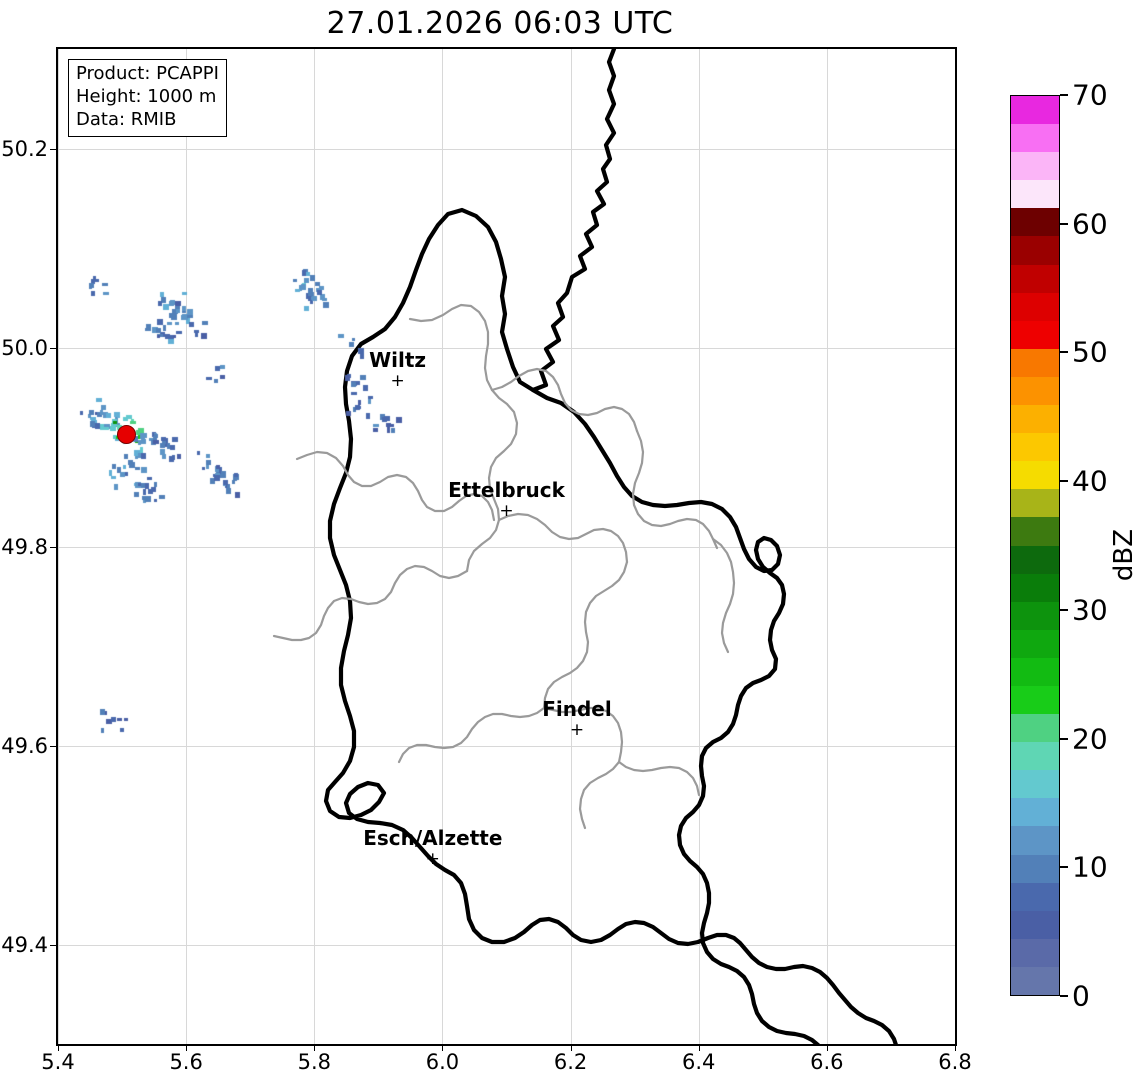 The image size is (1145, 1084). I want to click on x-tick-label: 6.0, so click(442, 1062).